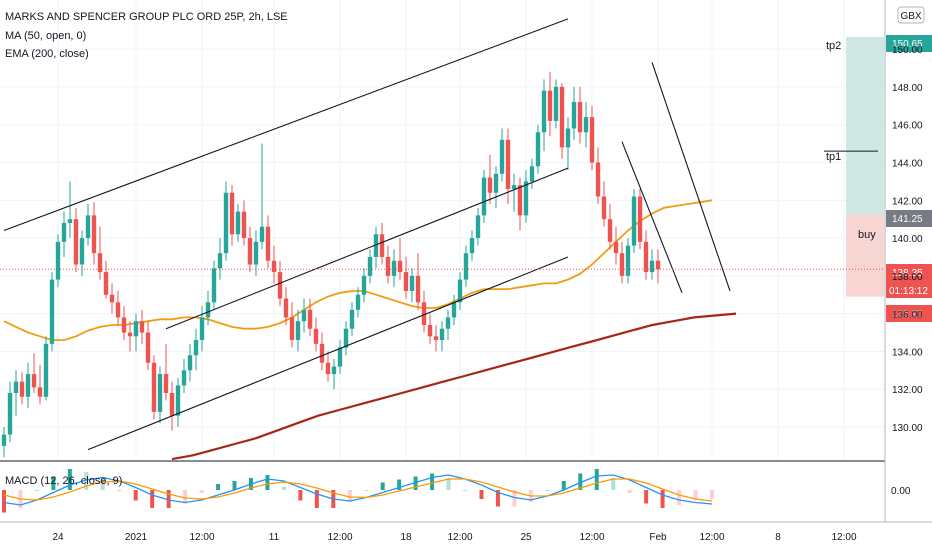 The image size is (932, 550). I want to click on currency-button, so click(911, 15).